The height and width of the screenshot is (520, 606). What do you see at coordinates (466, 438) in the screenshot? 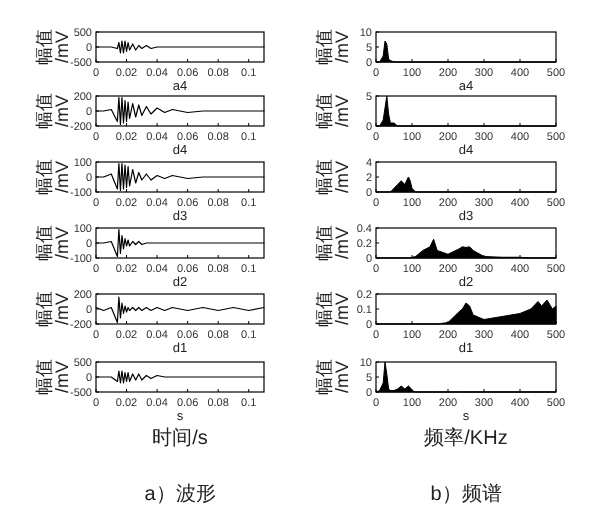
I see `x-axis-title: 频率/KHz` at bounding box center [466, 438].